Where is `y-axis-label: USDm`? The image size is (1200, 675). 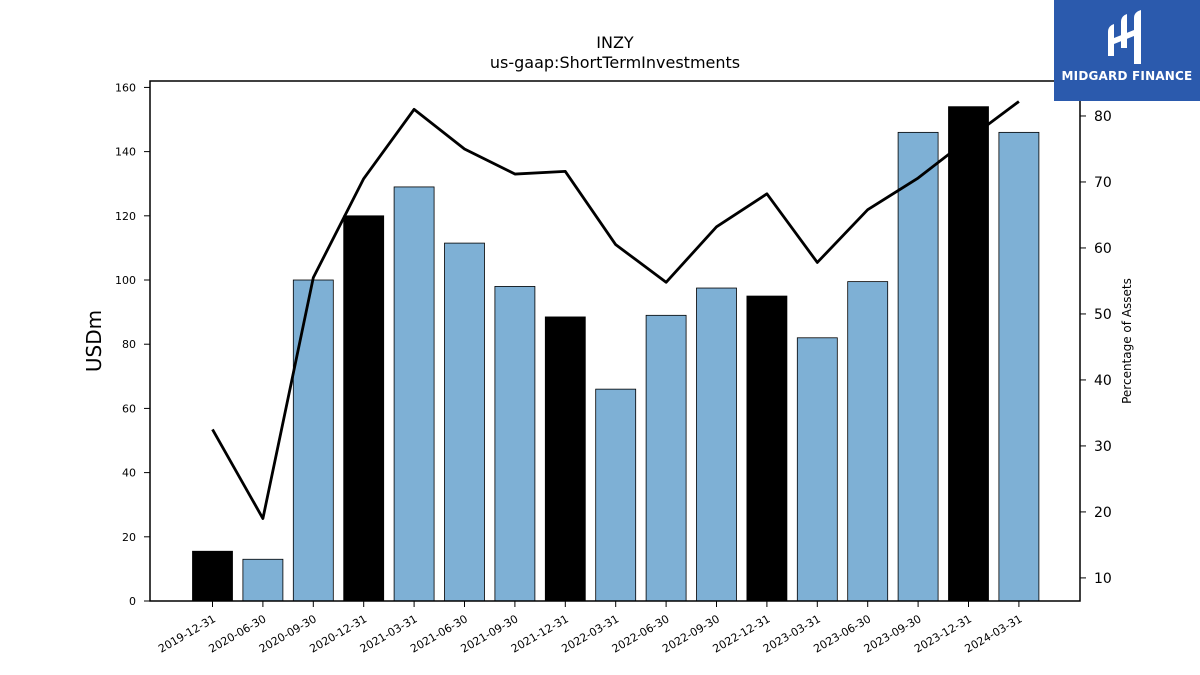 y-axis-label: USDm is located at coordinates (94, 341).